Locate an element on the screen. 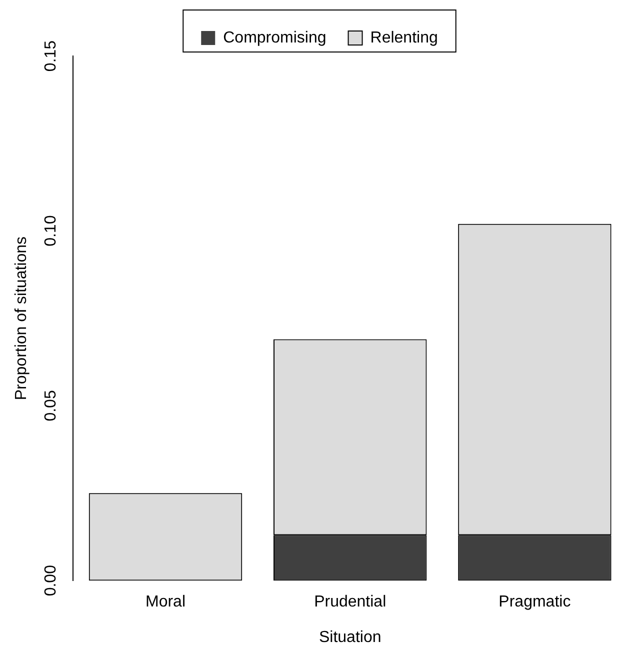 This screenshot has height=663, width=635. y-tick-label: 0.00 is located at coordinates (51, 580).